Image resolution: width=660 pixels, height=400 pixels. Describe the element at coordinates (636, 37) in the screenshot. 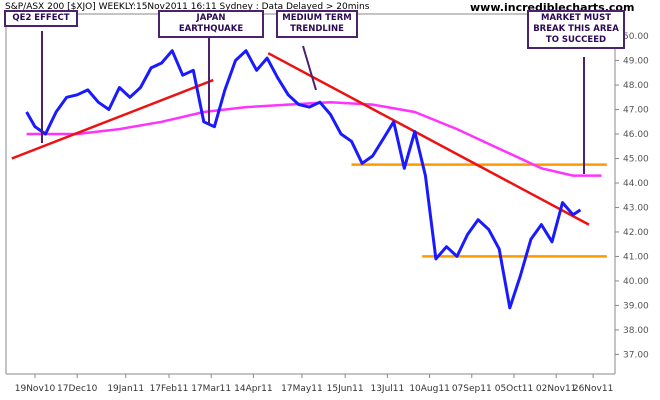

I see `y-tick-label: 50.00` at that location.